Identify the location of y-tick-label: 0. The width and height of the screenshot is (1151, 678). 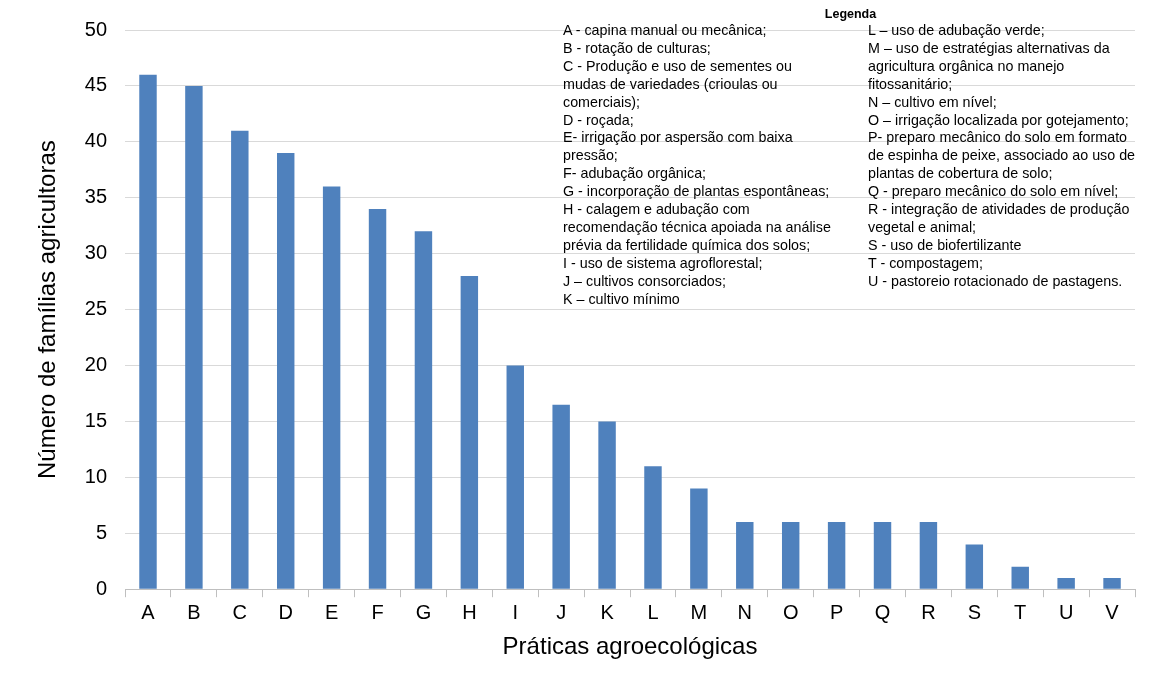
(101, 587).